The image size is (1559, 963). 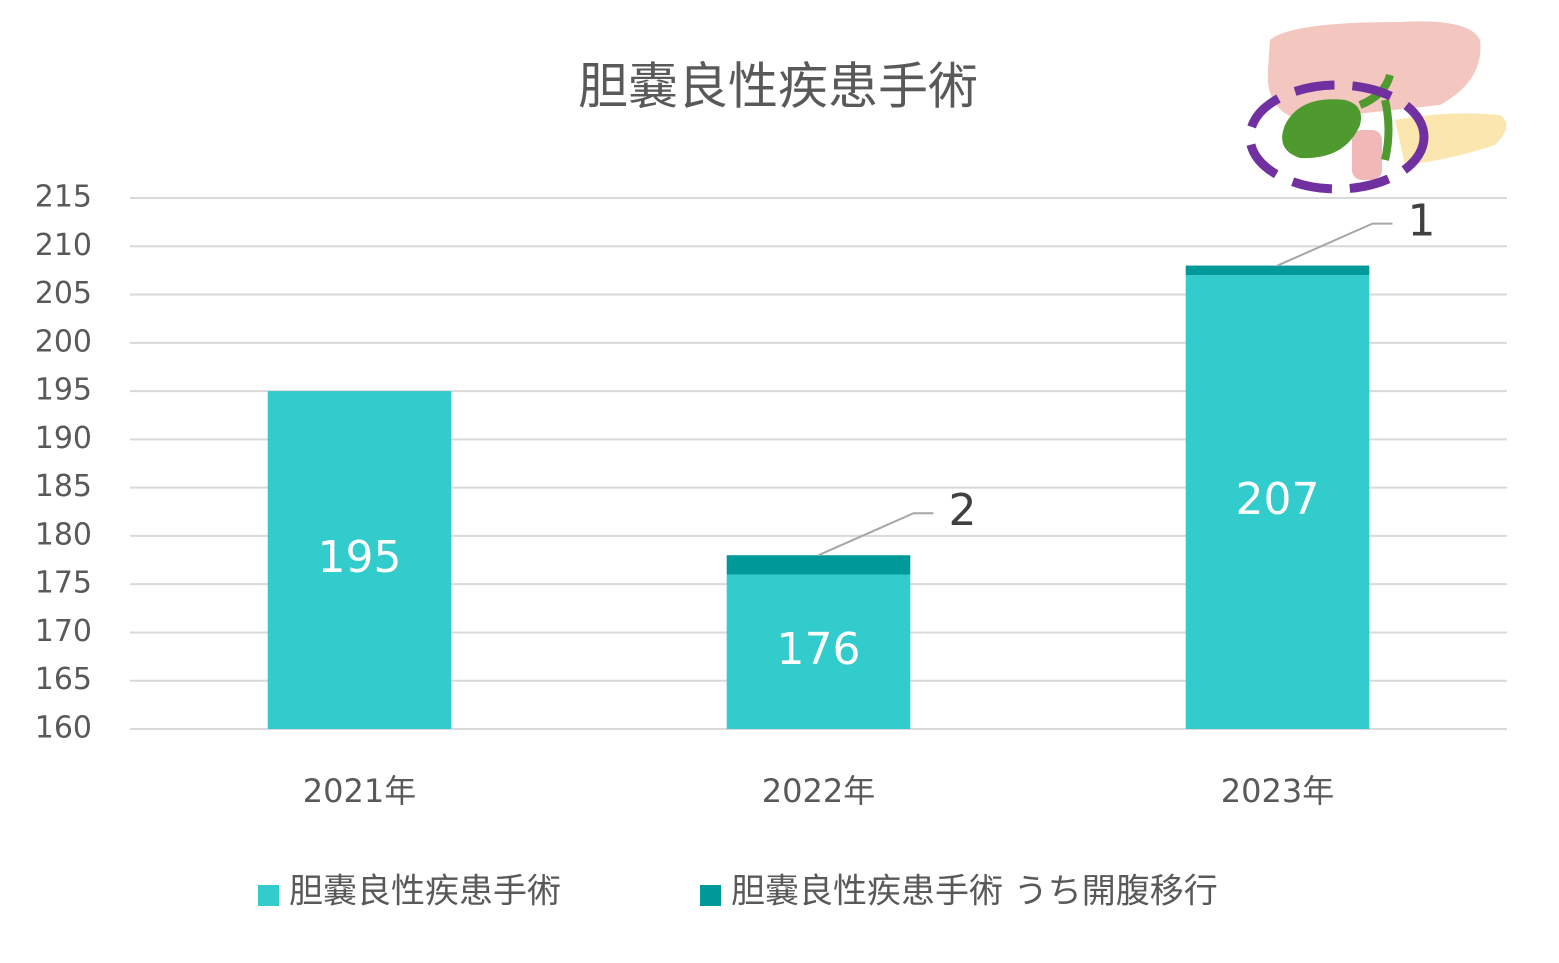 What do you see at coordinates (63, 728) in the screenshot?
I see `y-tick-label: 160` at bounding box center [63, 728].